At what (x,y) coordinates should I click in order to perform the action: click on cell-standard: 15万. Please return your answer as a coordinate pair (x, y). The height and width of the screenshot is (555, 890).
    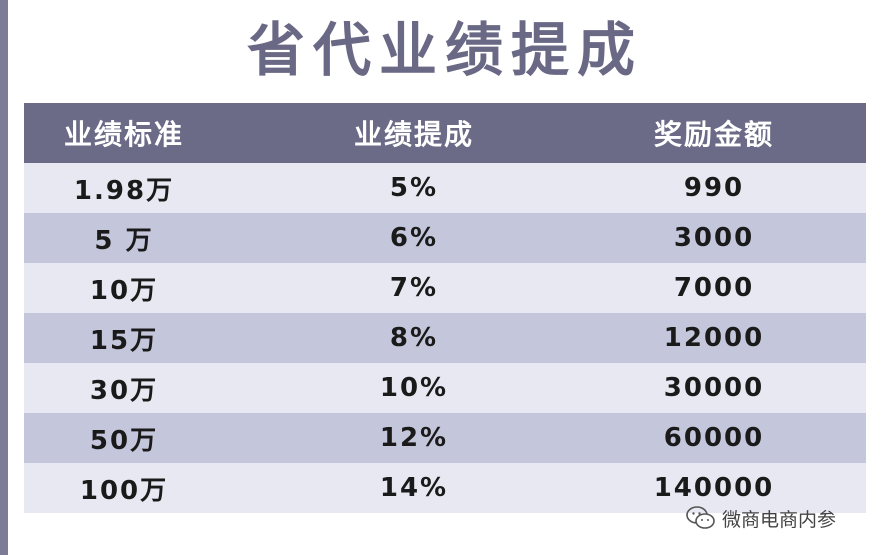
    Looking at the image, I should click on (124, 340).